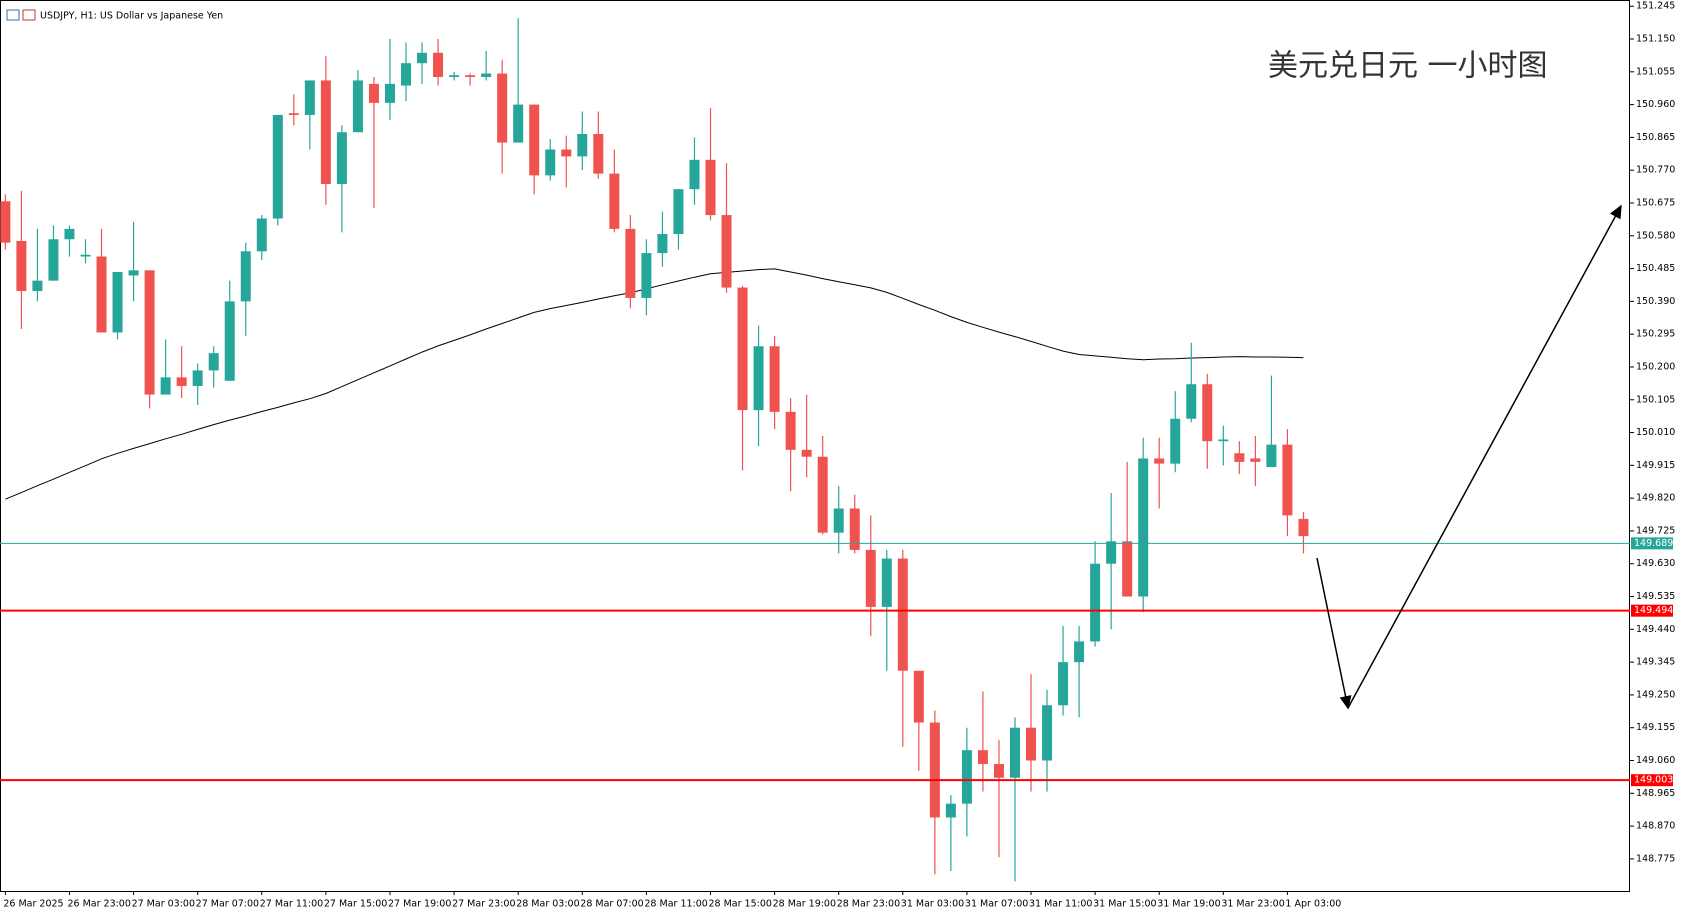 The image size is (1682, 914). Describe the element at coordinates (1655, 596) in the screenshot. I see `y-tick-label: 149.535` at that location.